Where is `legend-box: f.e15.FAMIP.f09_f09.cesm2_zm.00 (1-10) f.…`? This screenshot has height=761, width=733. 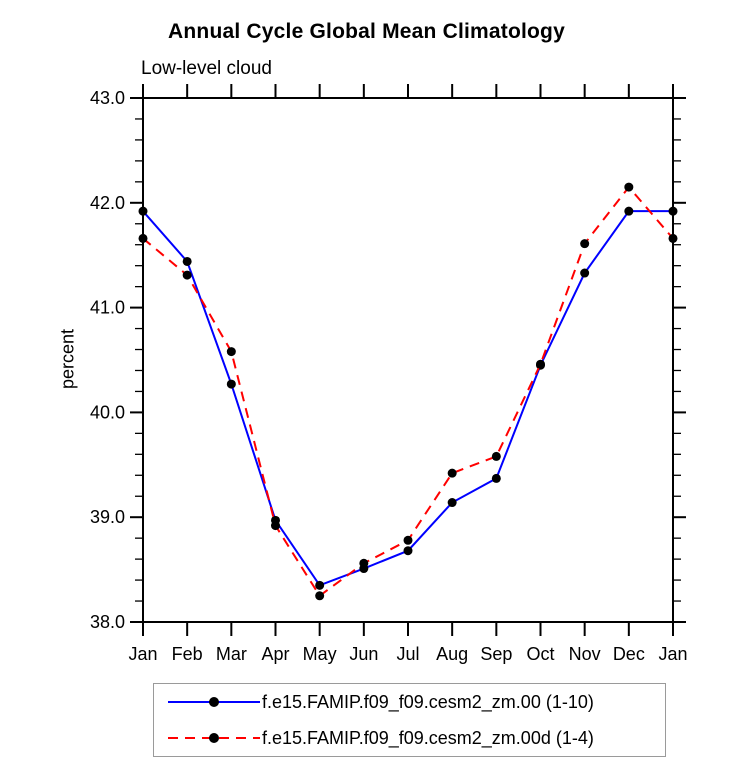 legend-box: f.e15.FAMIP.f09_f09.cesm2_zm.00 (1-10) f.… is located at coordinates (409, 720).